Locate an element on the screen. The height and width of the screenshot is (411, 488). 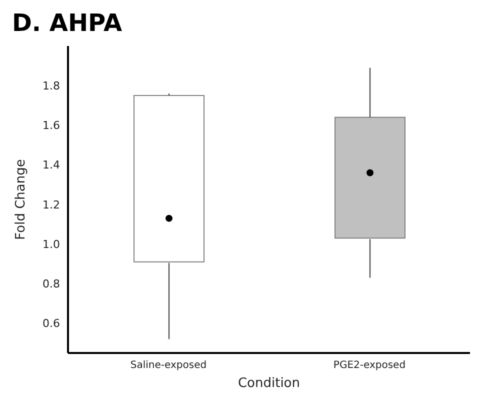
x-tick-label: PGE2-exposed is located at coordinates (369, 366).